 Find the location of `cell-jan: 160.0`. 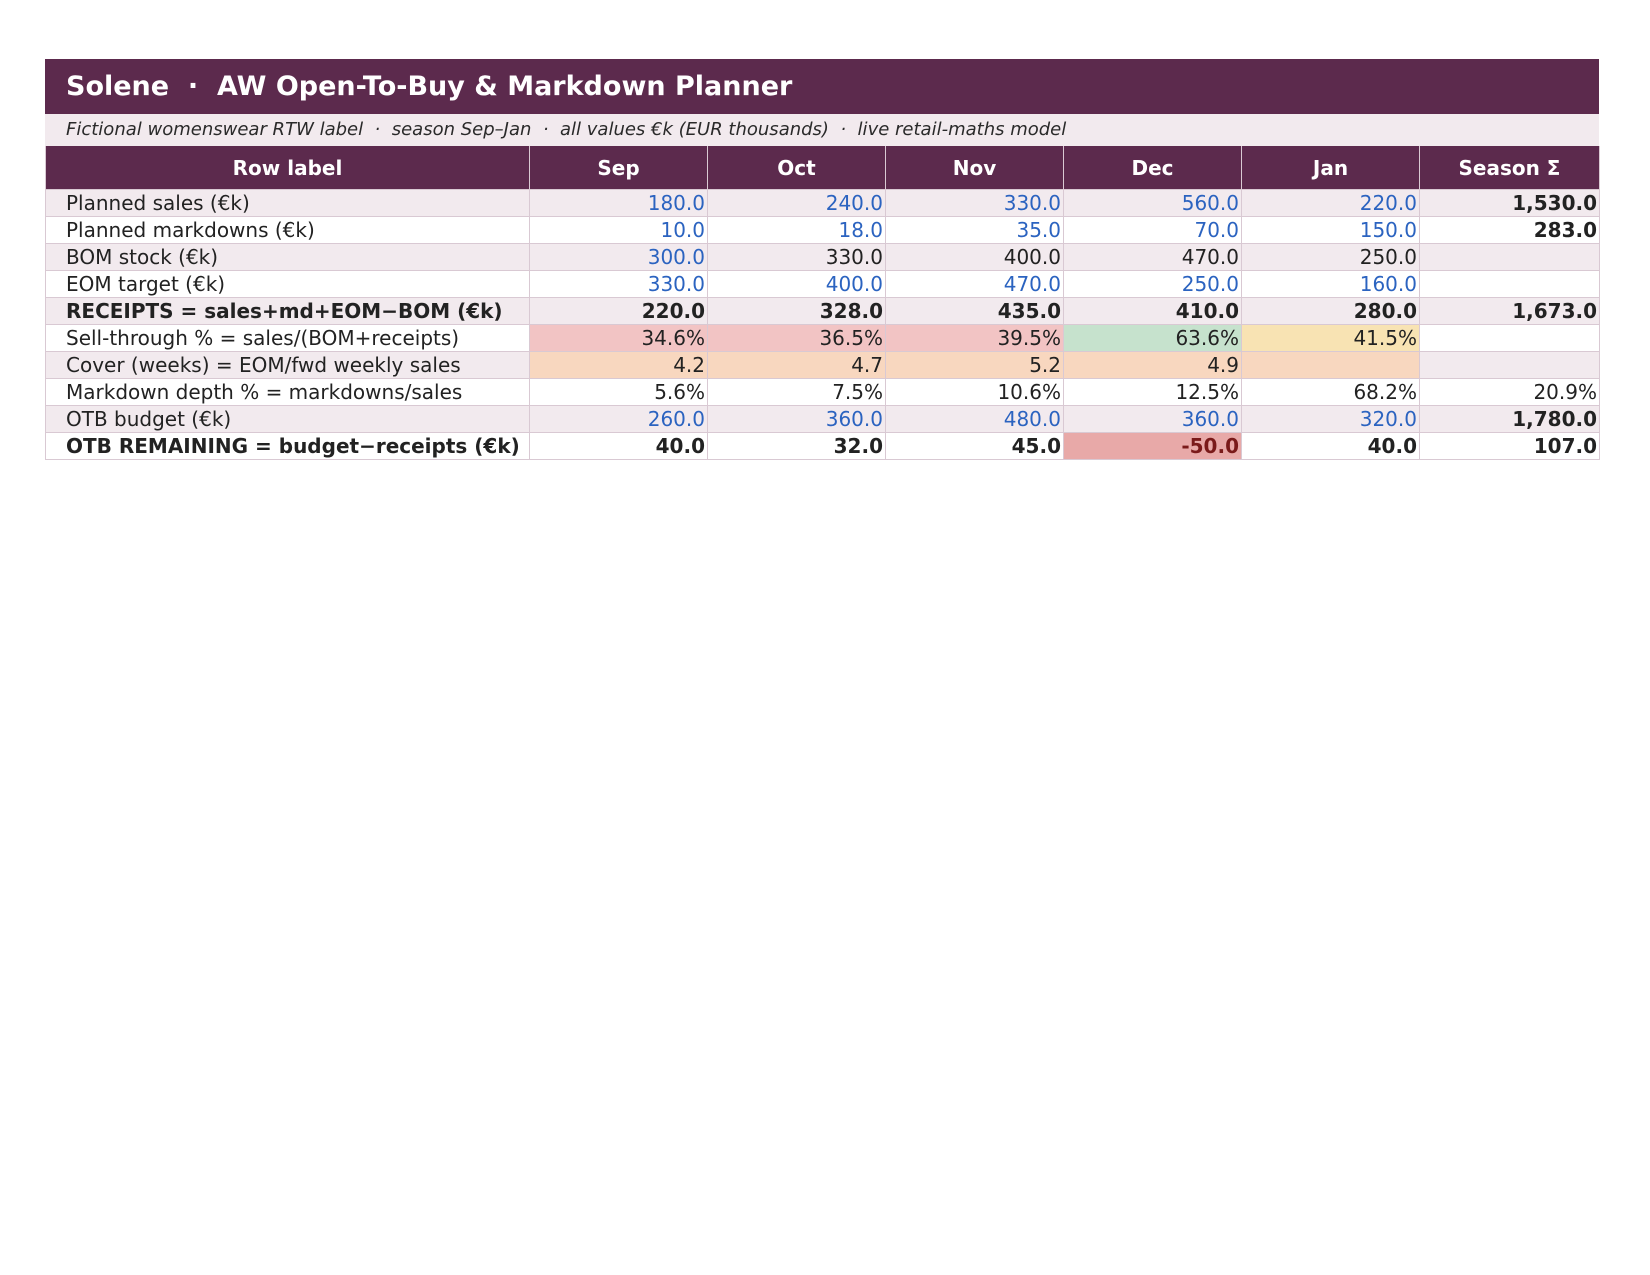

cell-jan: 160.0 is located at coordinates (1330, 284).